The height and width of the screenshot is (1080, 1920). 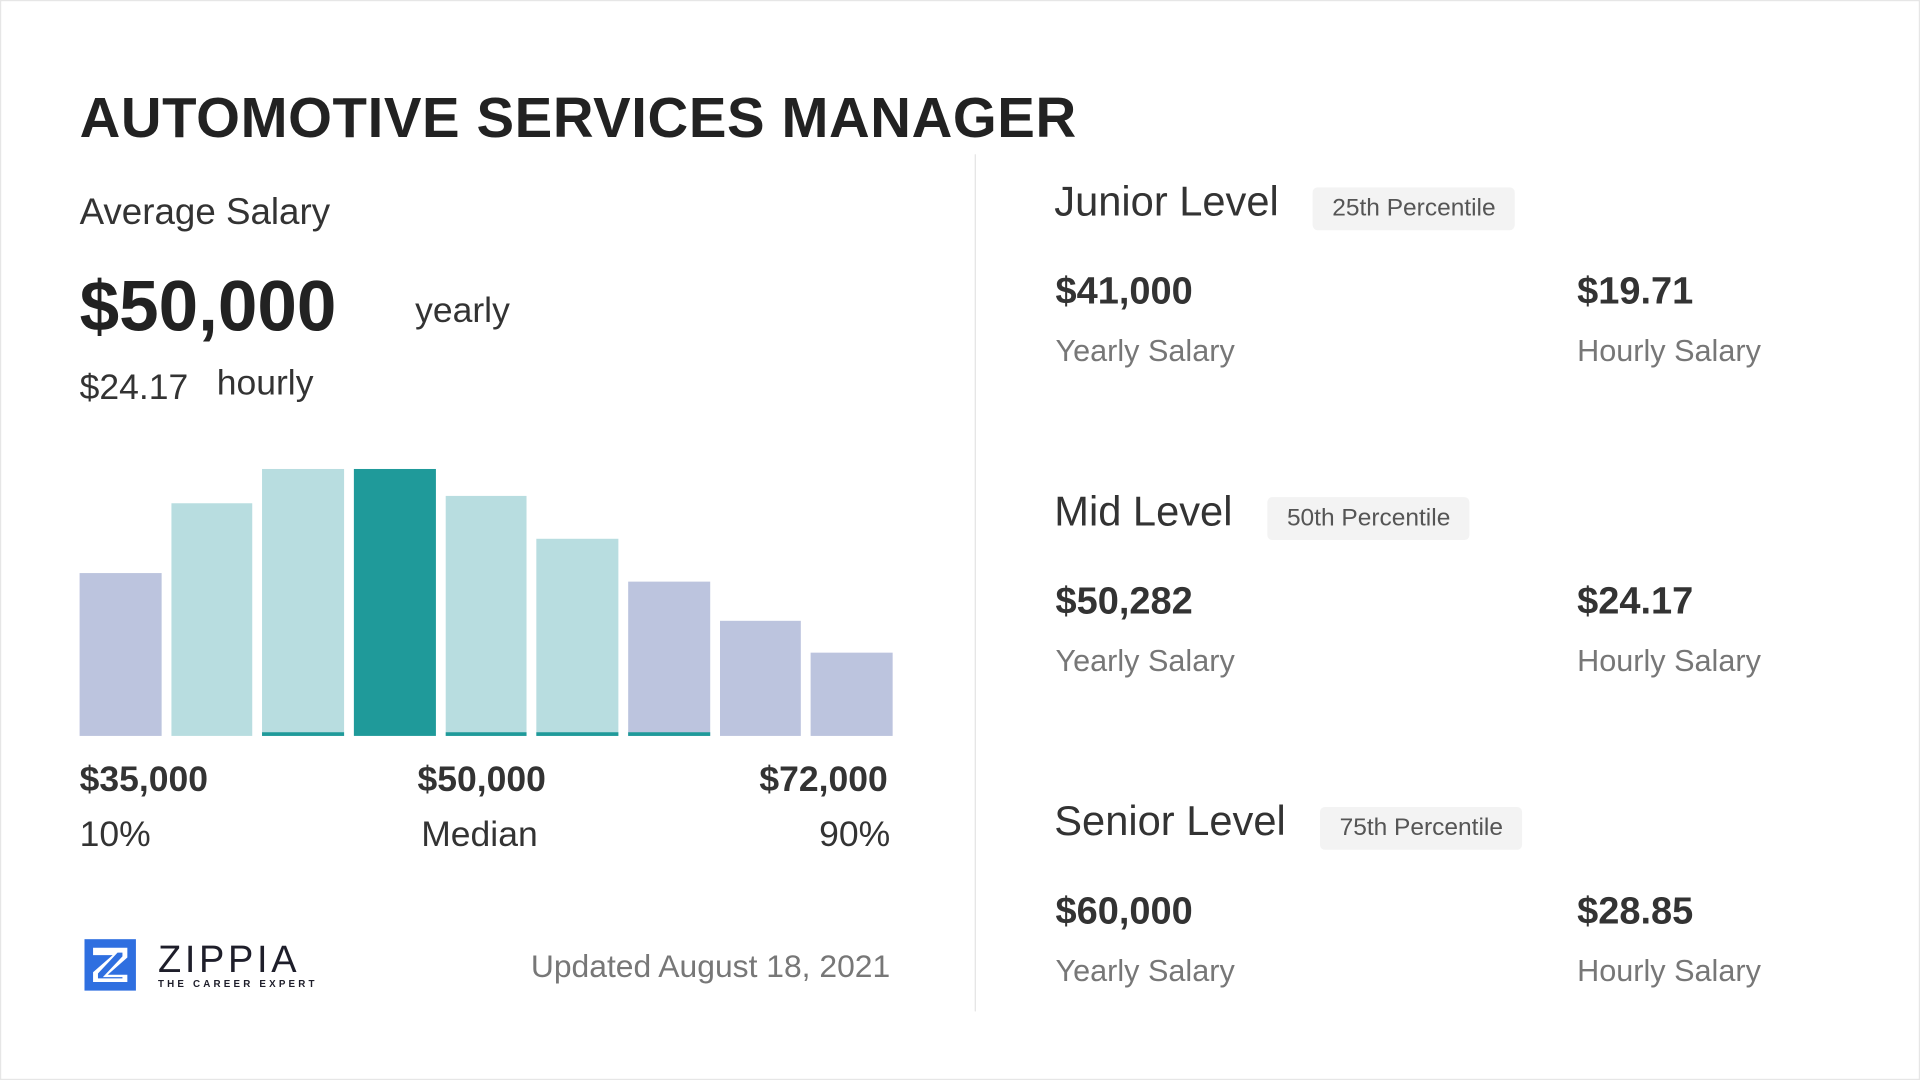 What do you see at coordinates (394, 602) in the screenshot?
I see `histogram-bar-median` at bounding box center [394, 602].